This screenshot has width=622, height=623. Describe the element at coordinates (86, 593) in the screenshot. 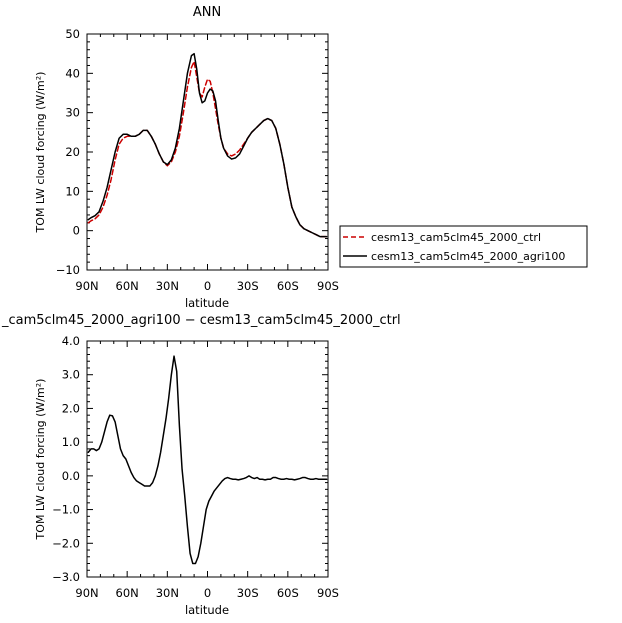

I see `bottom-x-tick-label: 90N` at that location.